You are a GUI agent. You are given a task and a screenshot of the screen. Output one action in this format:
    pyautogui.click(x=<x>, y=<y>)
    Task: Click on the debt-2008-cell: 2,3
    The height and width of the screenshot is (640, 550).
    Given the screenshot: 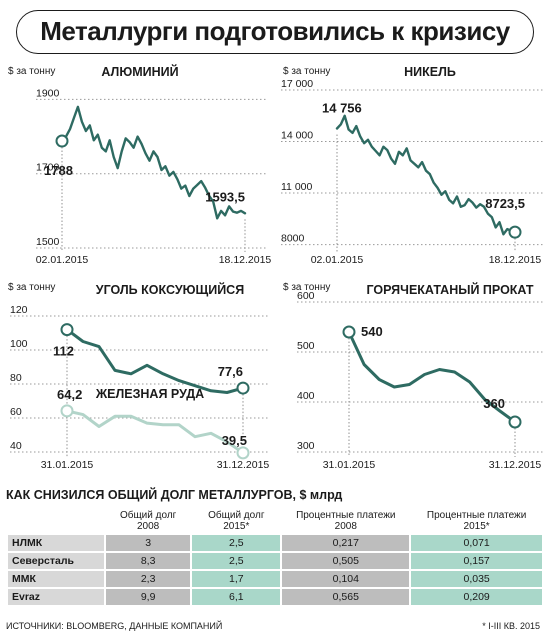 What is the action you would take?
    pyautogui.click(x=148, y=579)
    